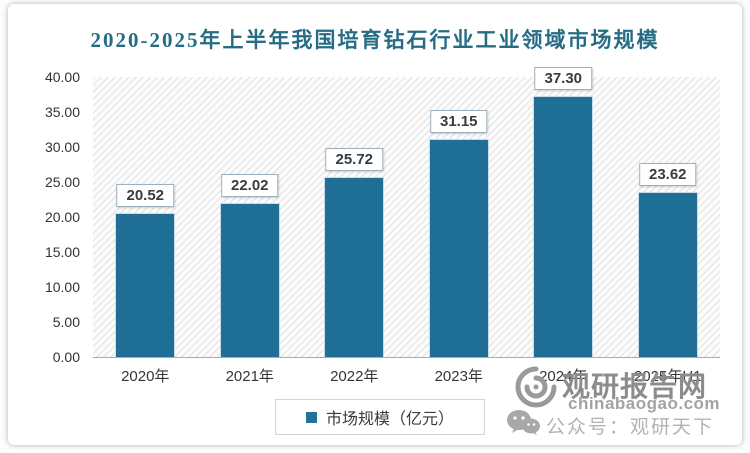 Image resolution: width=750 pixels, height=453 pixels. What do you see at coordinates (62, 182) in the screenshot?
I see `y-tick-label: 25.00` at bounding box center [62, 182].